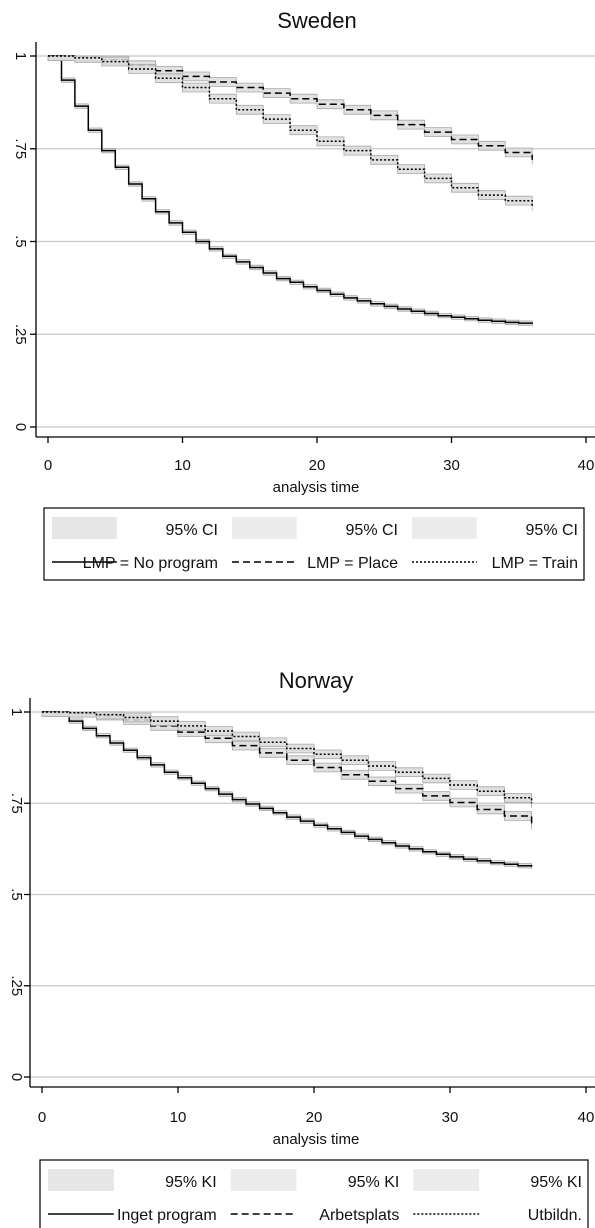 This screenshot has width=595, height=1228. I want to click on legend-label: LMP = Train, so click(535, 563).